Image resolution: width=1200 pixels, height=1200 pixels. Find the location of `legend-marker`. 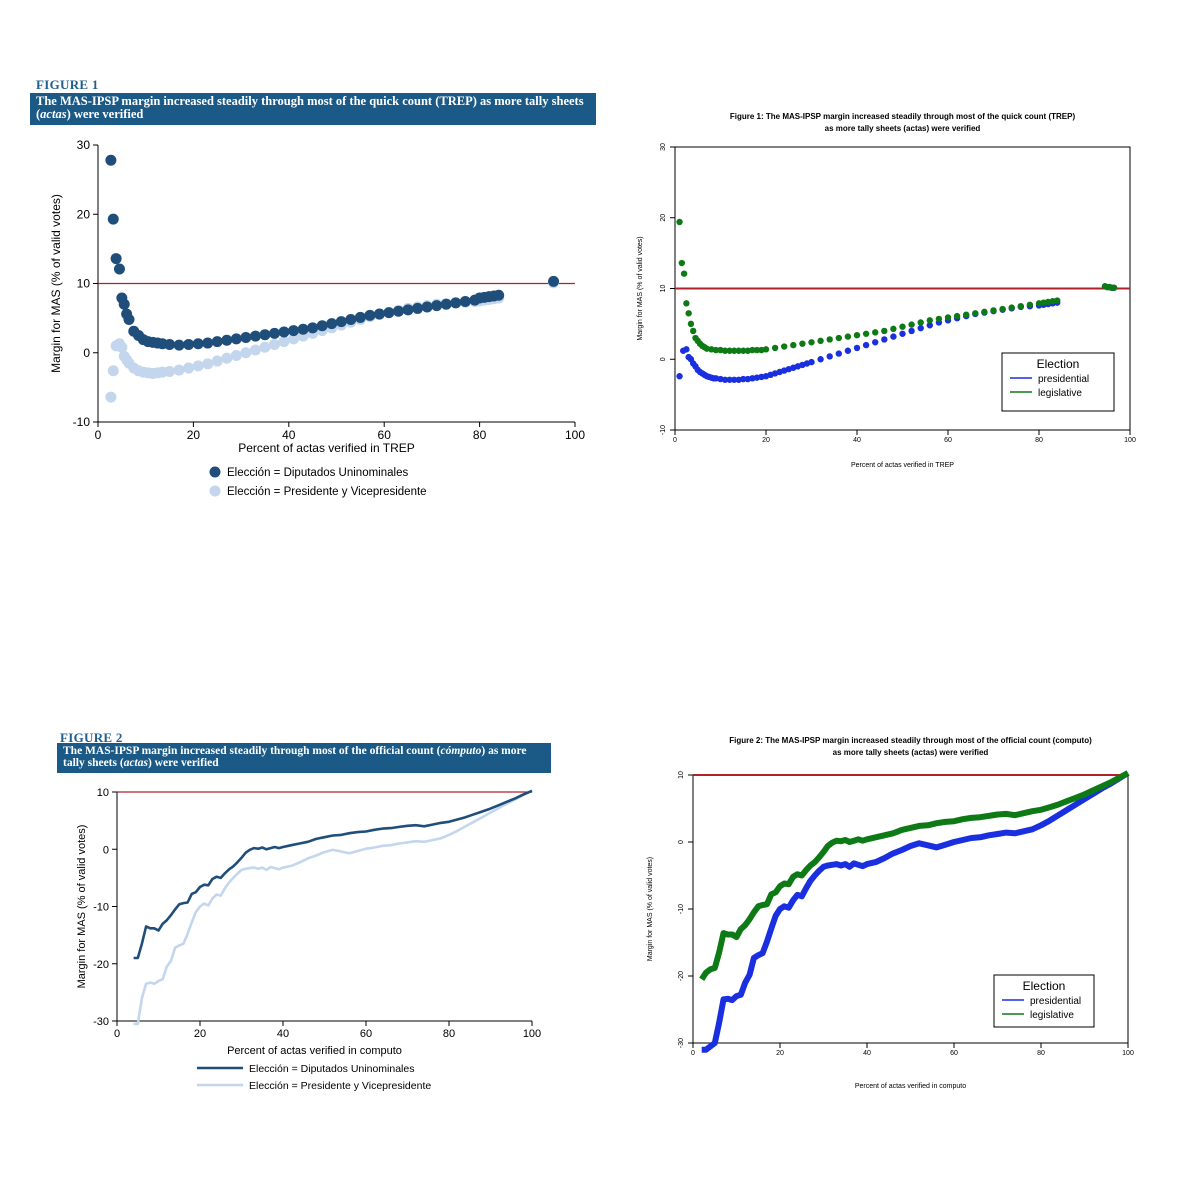

legend-marker is located at coordinates (215, 472).